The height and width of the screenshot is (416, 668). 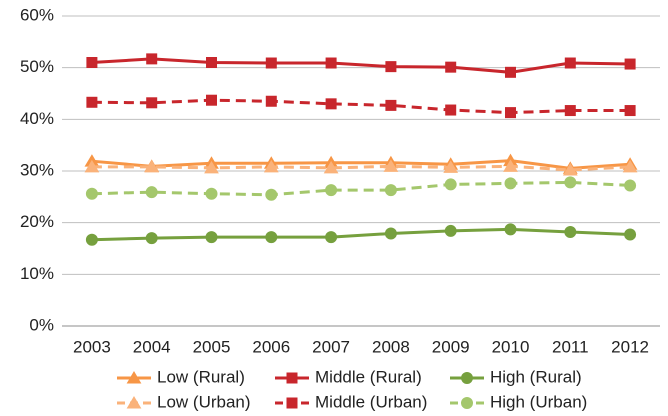 I want to click on y-tick-label: 40%, so click(x=37, y=118).